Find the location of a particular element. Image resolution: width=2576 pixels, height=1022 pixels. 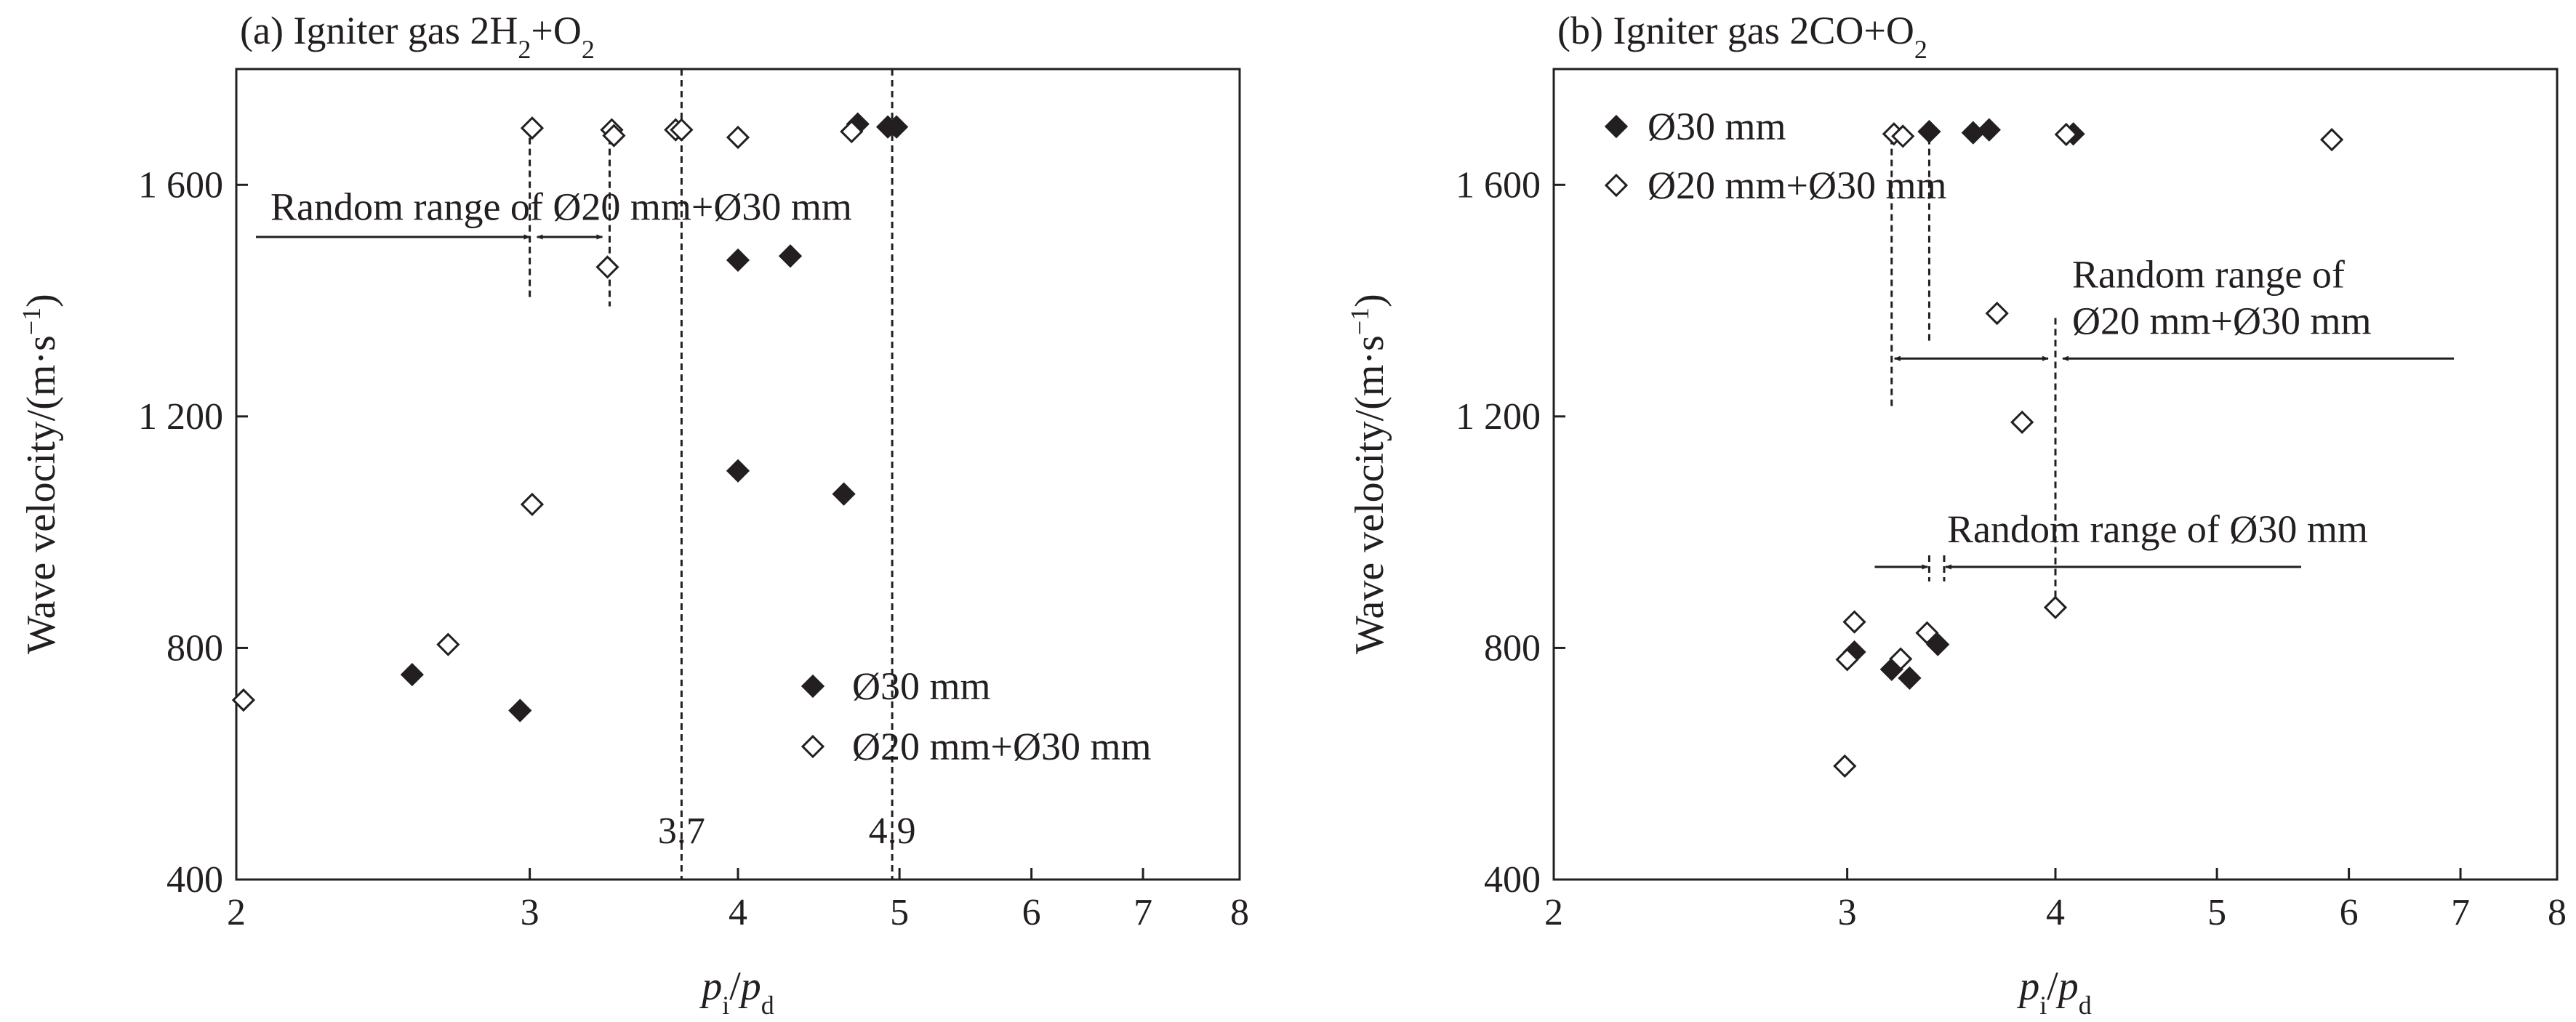

reference-line-label: 4.9 is located at coordinates (893, 831).